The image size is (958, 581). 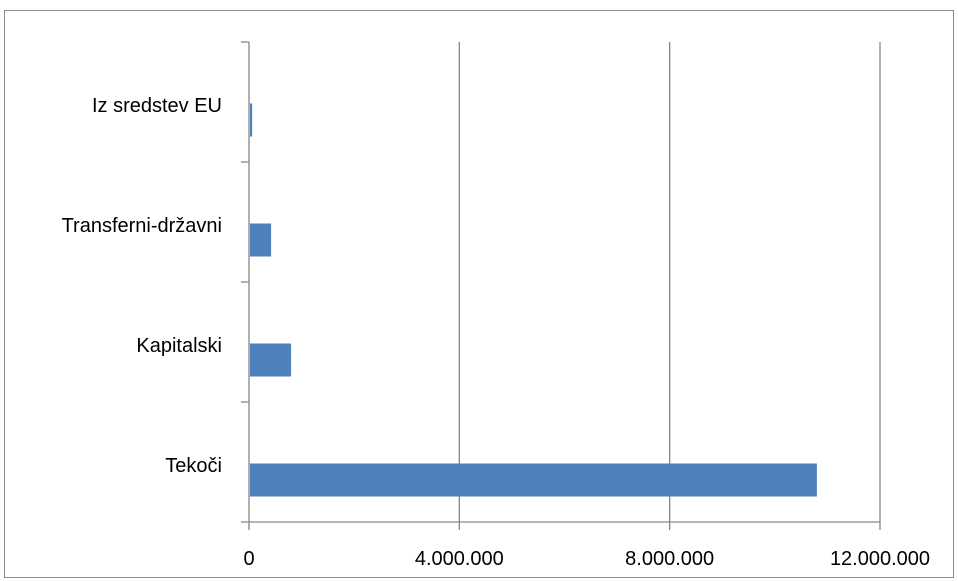 I want to click on category-label-3: Iz sredstev EU, so click(x=157, y=106).